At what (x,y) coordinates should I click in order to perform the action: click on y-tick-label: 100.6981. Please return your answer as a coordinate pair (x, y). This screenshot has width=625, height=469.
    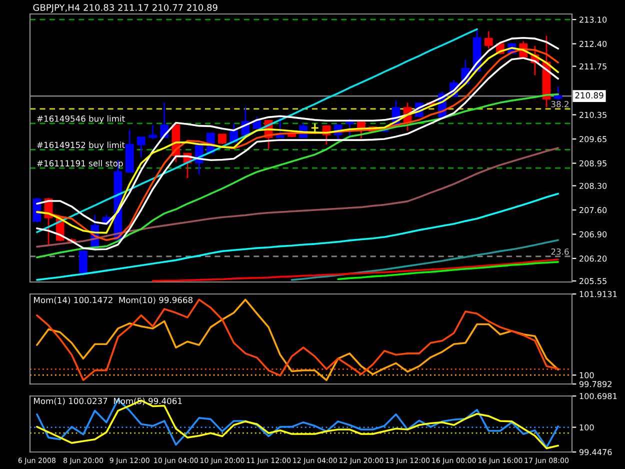
    Looking at the image, I should click on (598, 396).